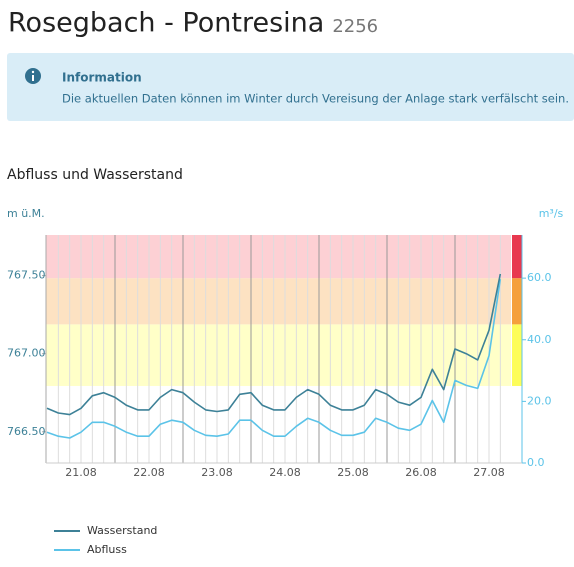 This screenshot has width=574, height=567. What do you see at coordinates (539, 277) in the screenshot?
I see `y2-tick-label: 60.0` at bounding box center [539, 277].